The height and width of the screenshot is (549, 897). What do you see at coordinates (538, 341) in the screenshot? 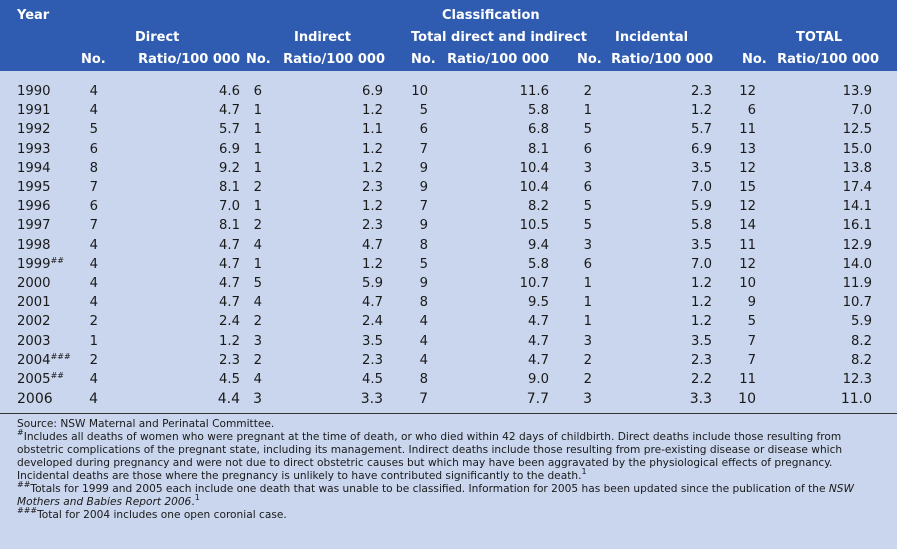
I see `cell-t-ratio: 4.7` at bounding box center [538, 341].